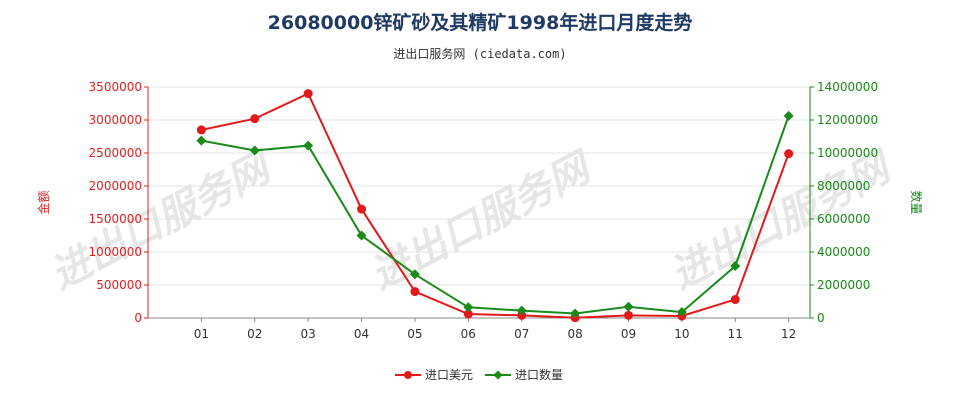 The width and height of the screenshot is (960, 400). Describe the element at coordinates (115, 120) in the screenshot. I see `left-tick-label: 3000000` at that location.